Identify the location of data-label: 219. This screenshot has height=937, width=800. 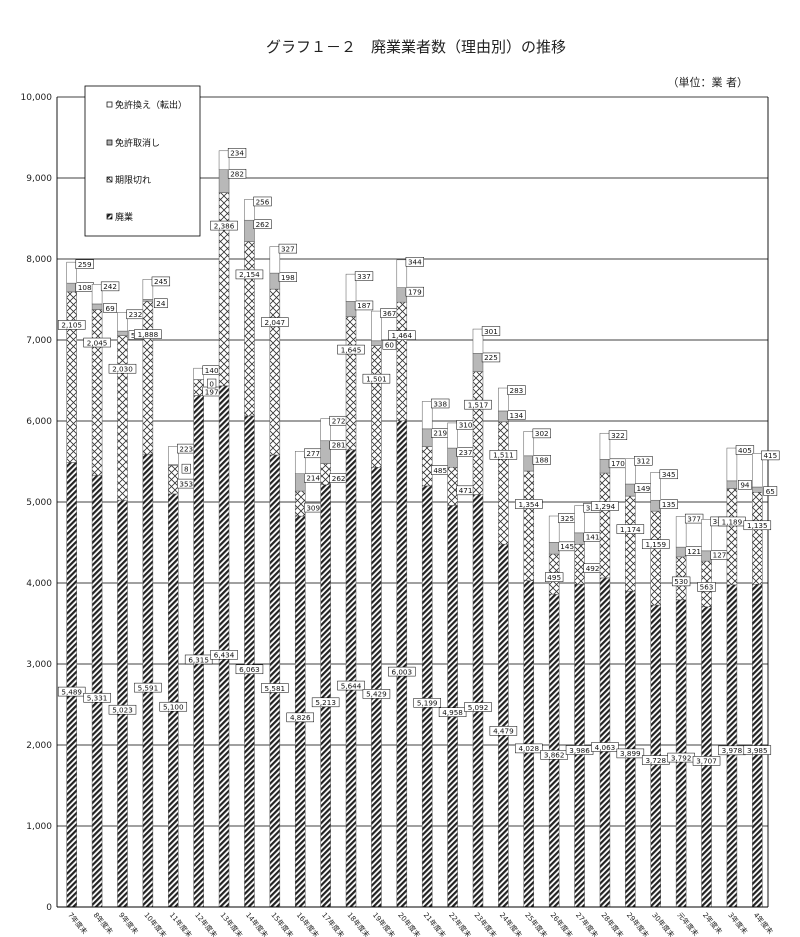
(440, 433).